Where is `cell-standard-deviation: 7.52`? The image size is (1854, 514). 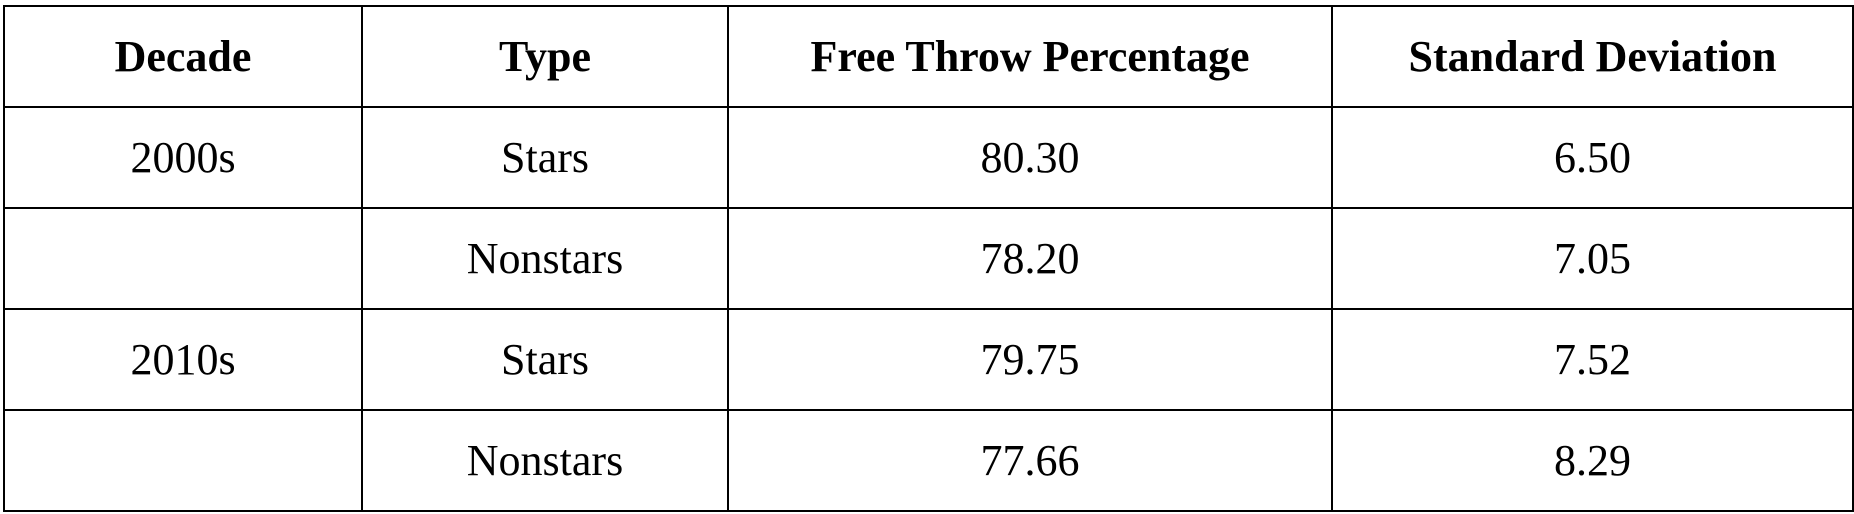 cell-standard-deviation: 7.52 is located at coordinates (1592, 359).